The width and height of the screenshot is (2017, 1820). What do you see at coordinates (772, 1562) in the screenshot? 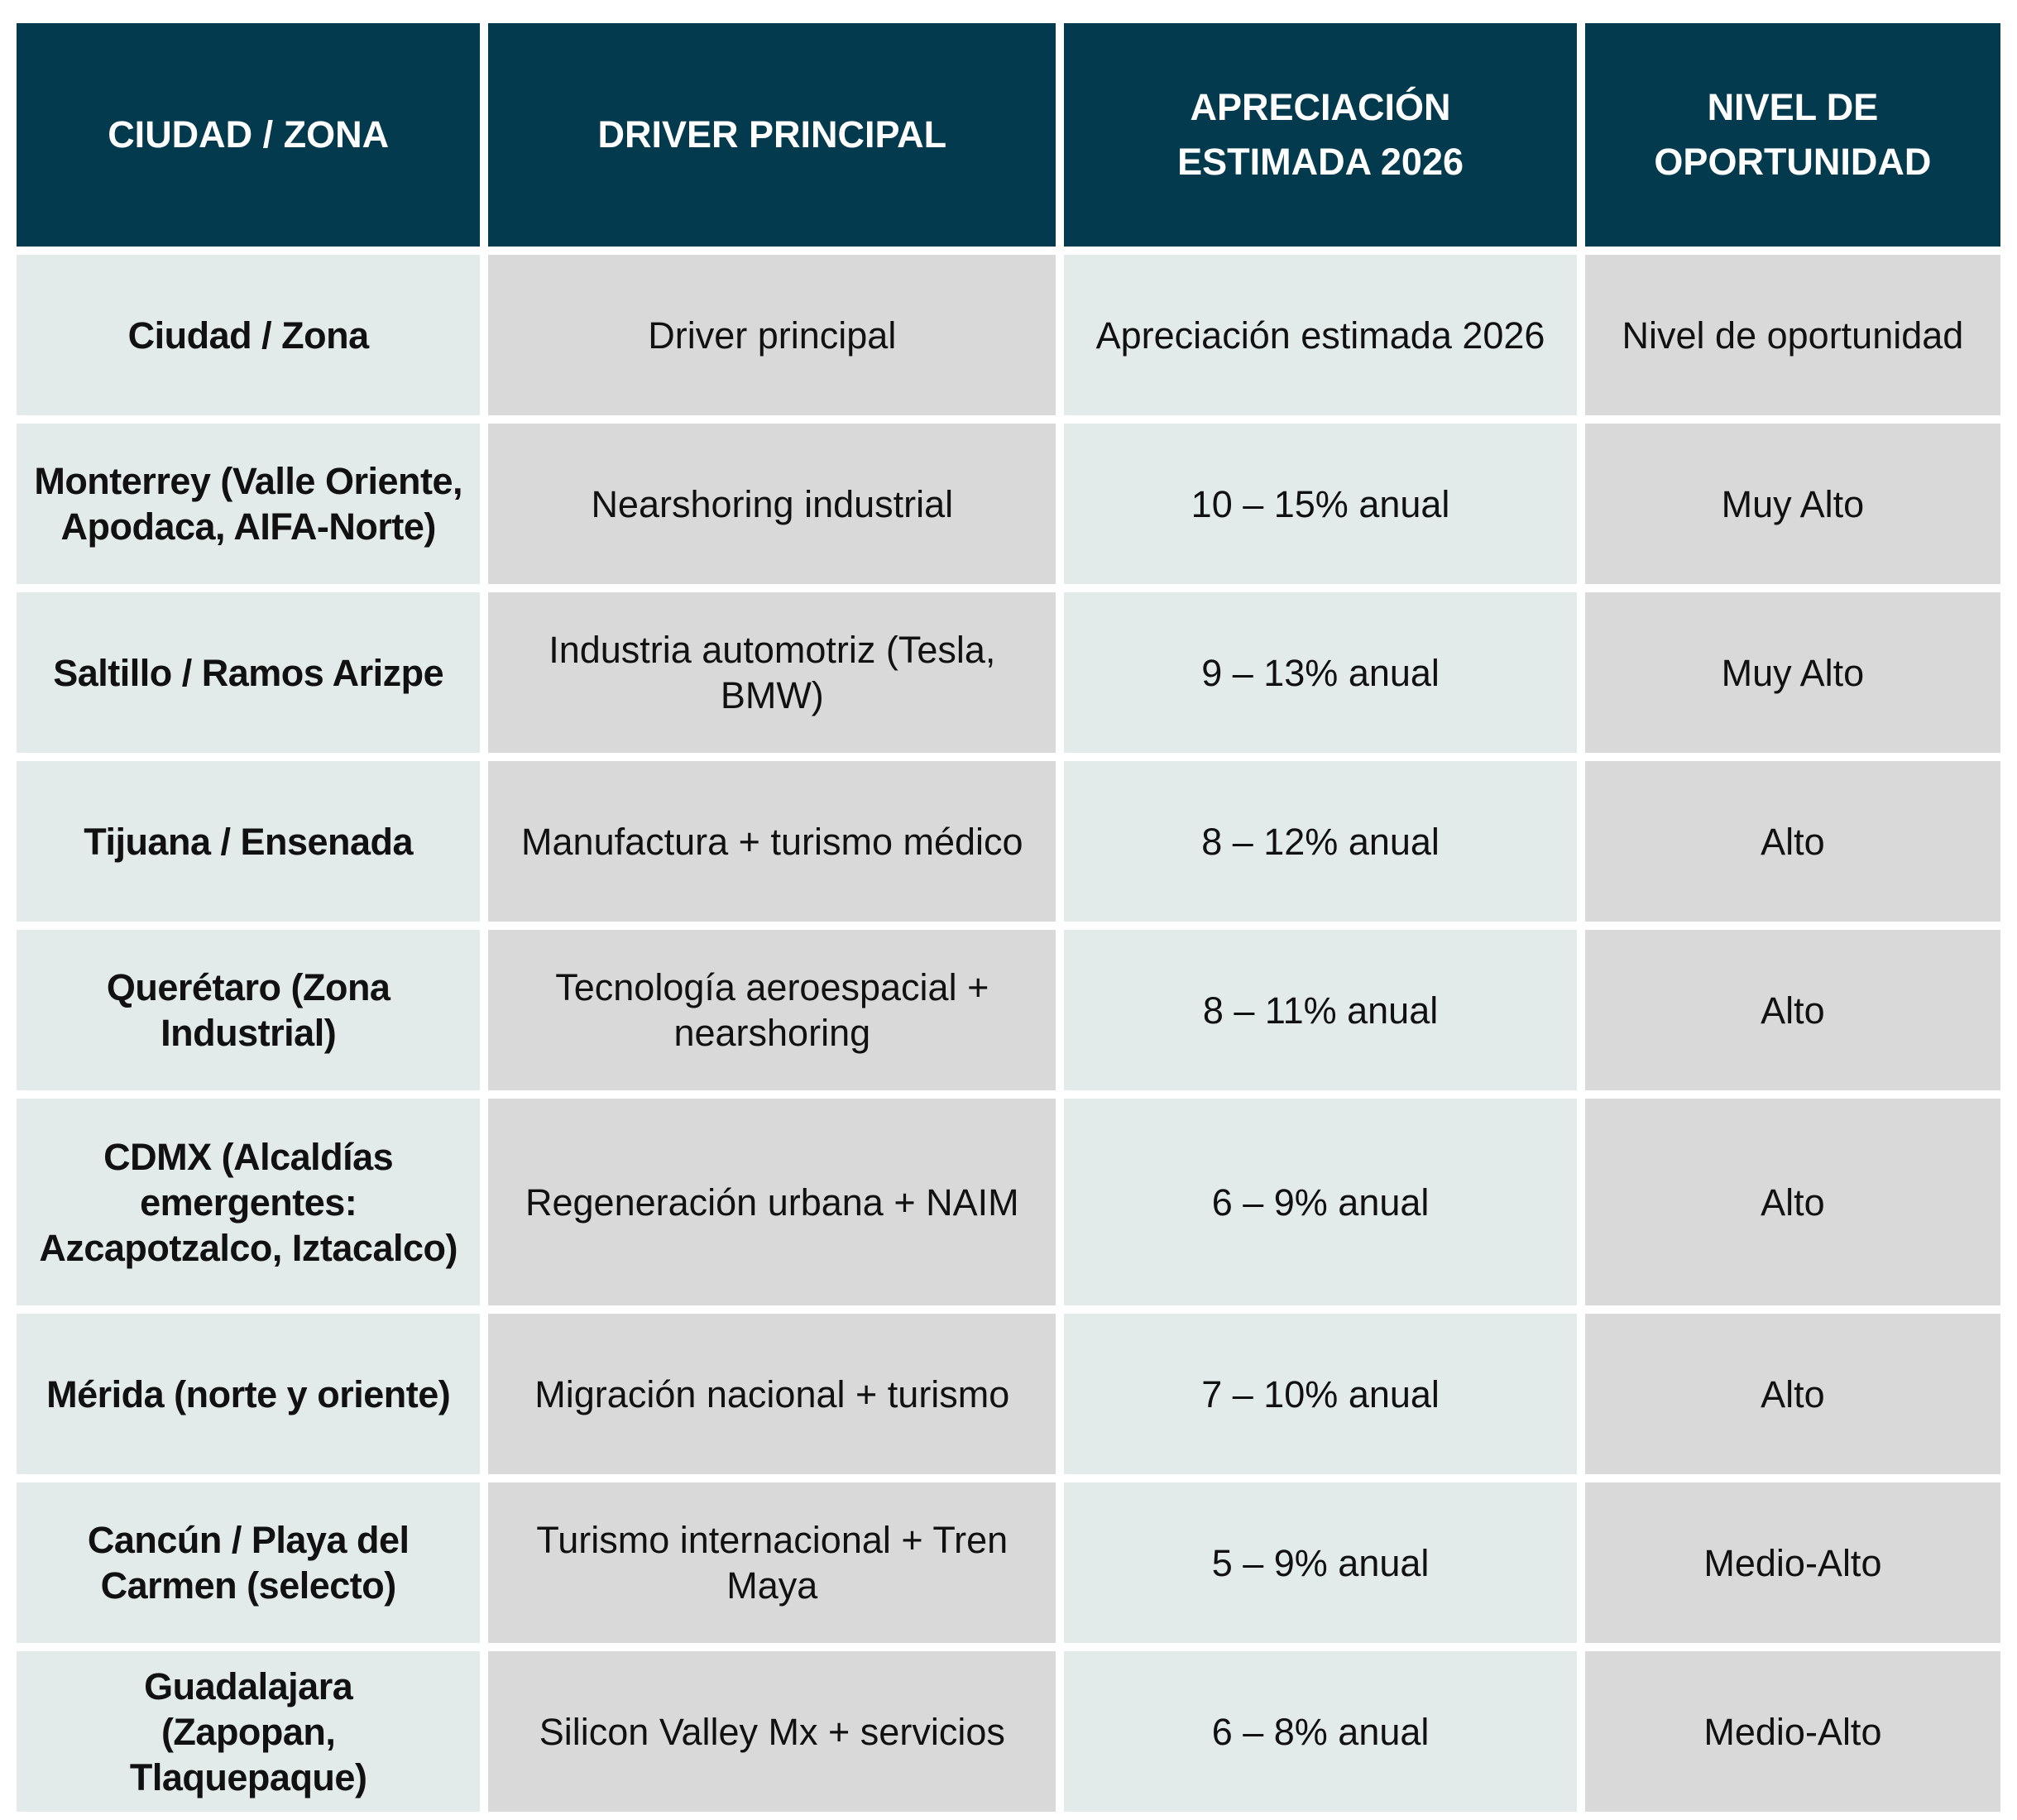
I see `cell-driver: Turismo internacional + Tren Maya` at bounding box center [772, 1562].